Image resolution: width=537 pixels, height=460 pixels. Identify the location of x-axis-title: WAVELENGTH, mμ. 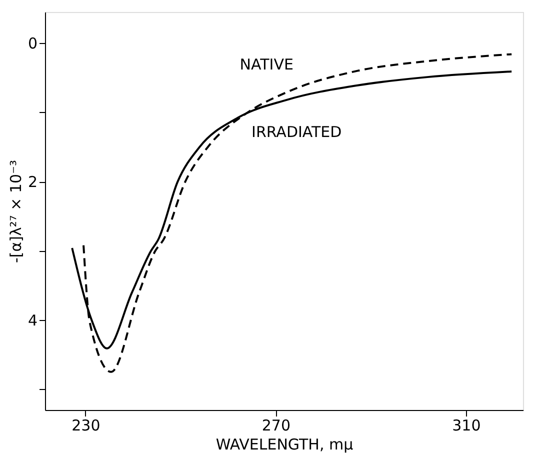
(285, 445).